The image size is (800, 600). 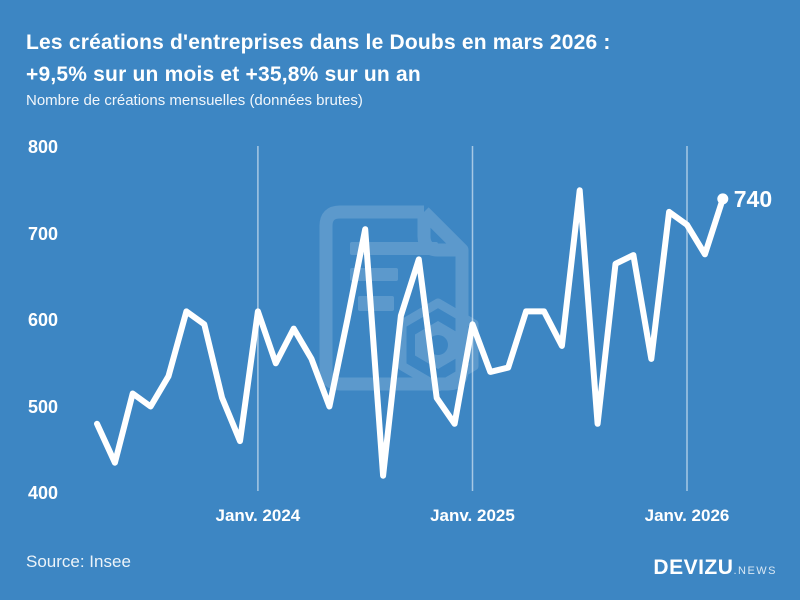 What do you see at coordinates (42, 147) in the screenshot?
I see `y-tick-label: 800` at bounding box center [42, 147].